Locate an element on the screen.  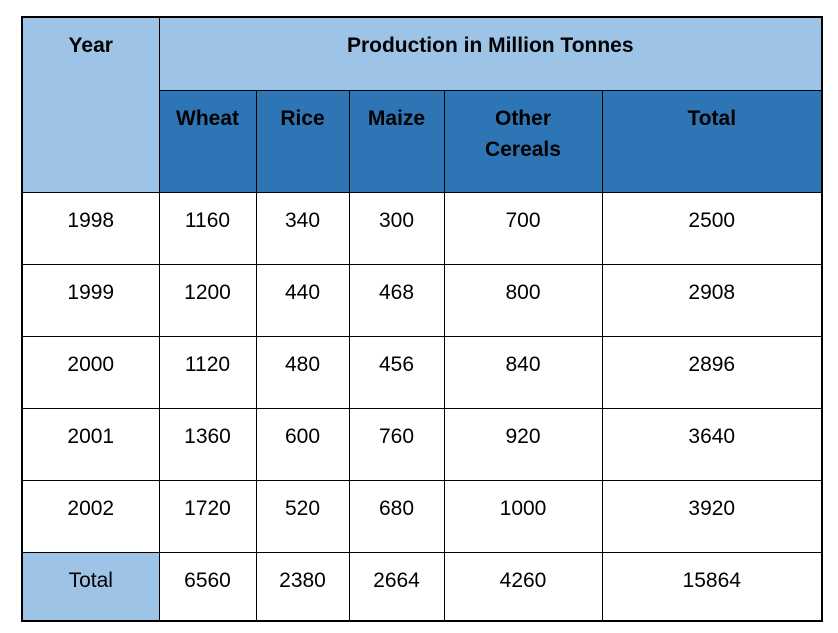
table-row: 2000 1120 480 456 840 2896 is located at coordinates (422, 372).